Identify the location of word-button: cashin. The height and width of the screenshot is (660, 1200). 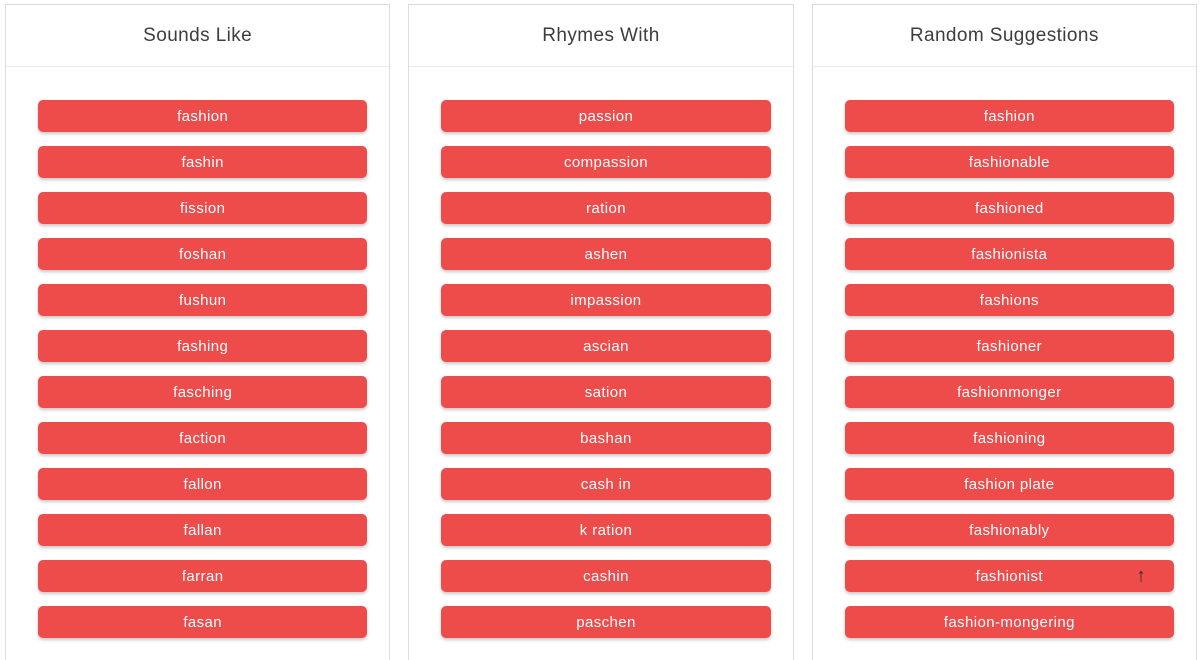
(606, 576).